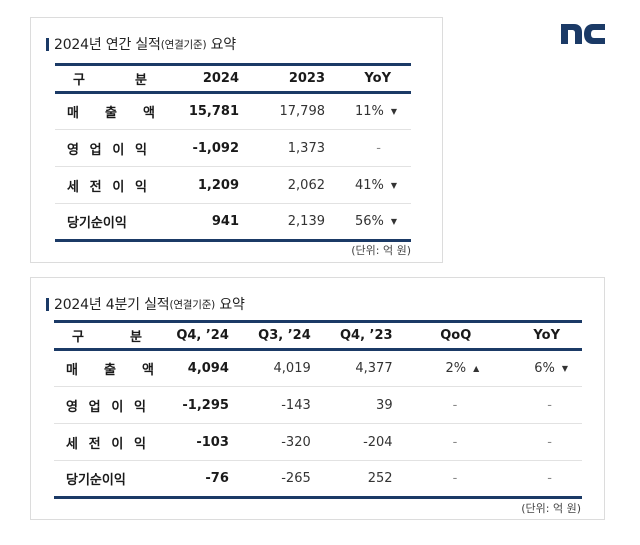 The image size is (640, 545). Describe the element at coordinates (208, 368) in the screenshot. I see `value-q4-24: 4,094` at that location.